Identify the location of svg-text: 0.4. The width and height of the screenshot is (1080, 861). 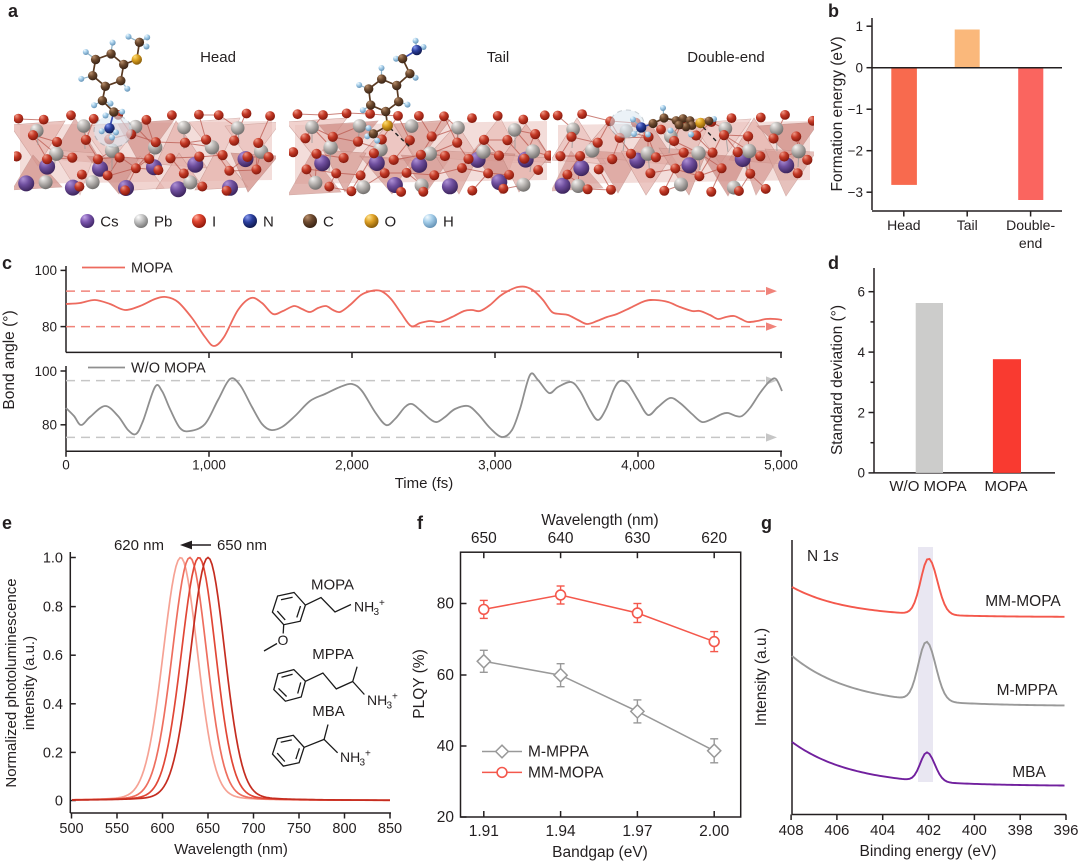
(53, 705).